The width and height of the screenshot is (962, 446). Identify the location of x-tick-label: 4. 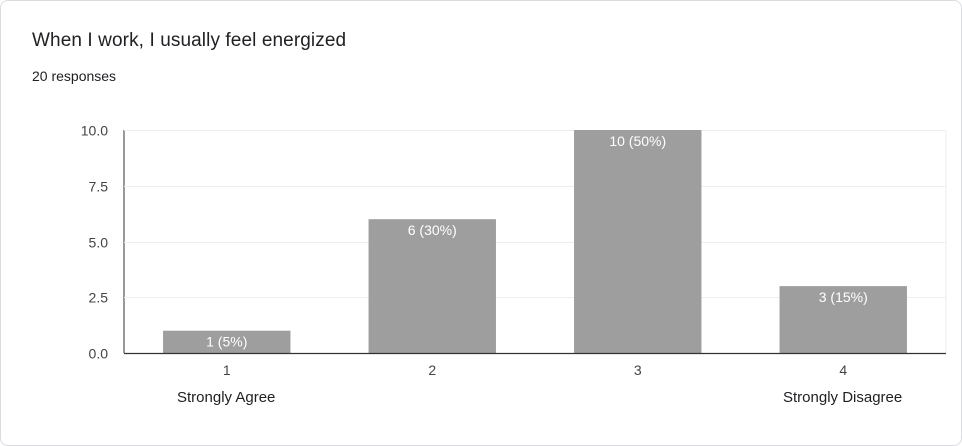
(843, 370).